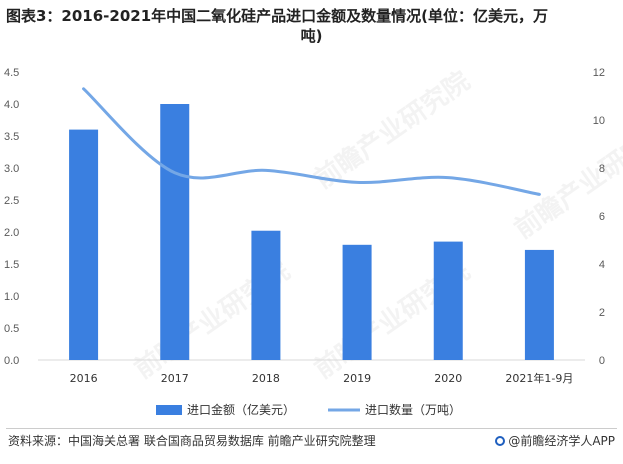 The width and height of the screenshot is (623, 464). What do you see at coordinates (11, 137) in the screenshot?
I see `y-left-tick-label: 3.5` at bounding box center [11, 137].